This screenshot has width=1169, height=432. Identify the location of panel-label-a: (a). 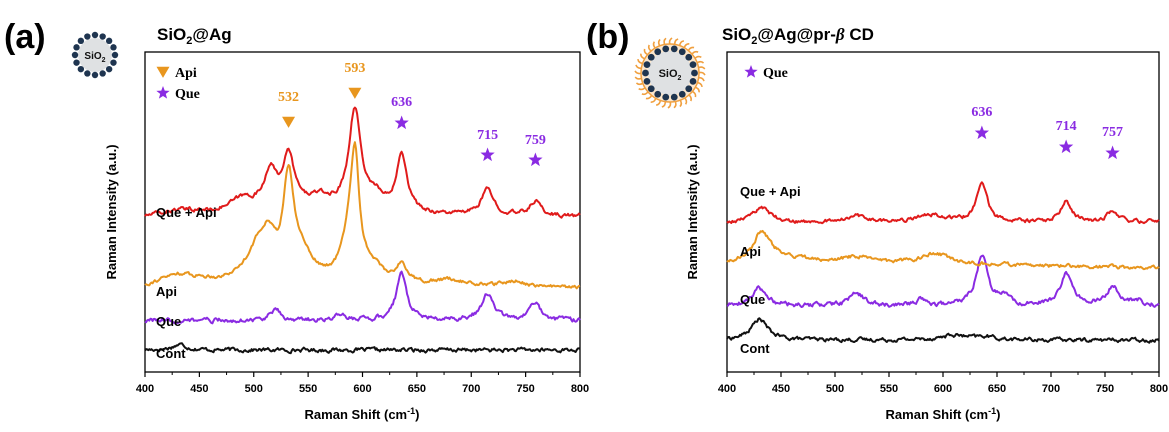
(25, 37).